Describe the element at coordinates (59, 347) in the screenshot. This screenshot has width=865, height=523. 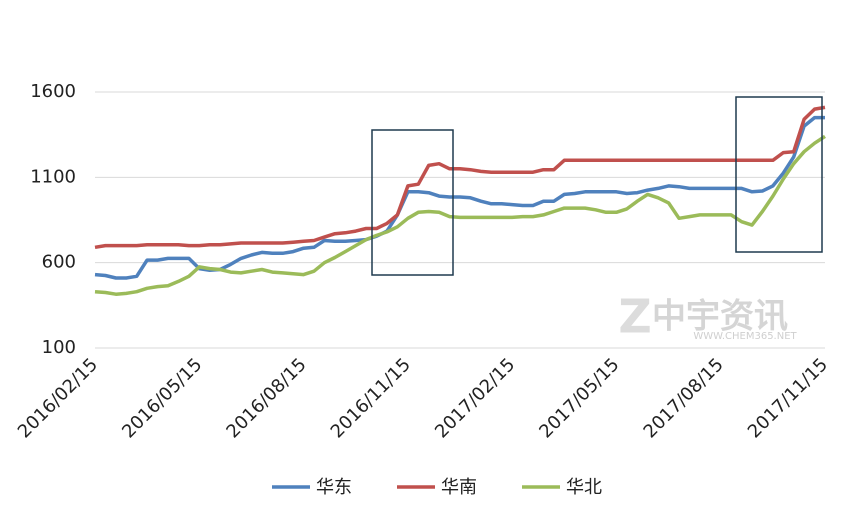
I see `y-tick-label: 100` at that location.